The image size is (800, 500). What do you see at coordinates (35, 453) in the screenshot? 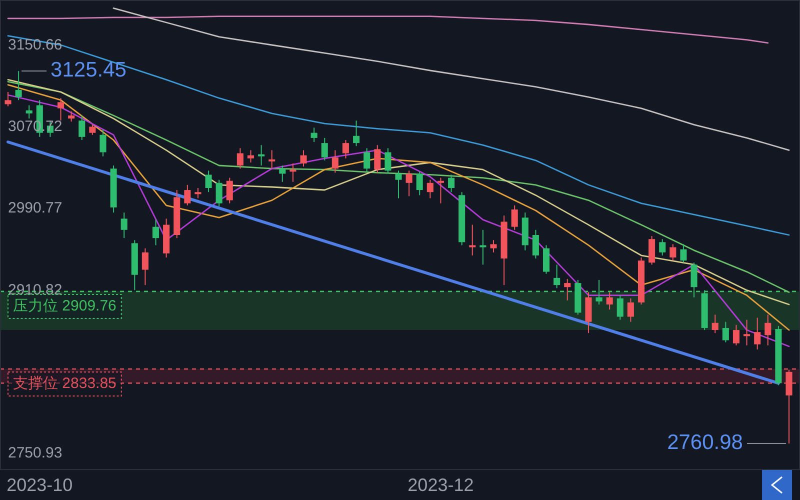
I see `y-tick-label: 2750.93` at bounding box center [35, 453].